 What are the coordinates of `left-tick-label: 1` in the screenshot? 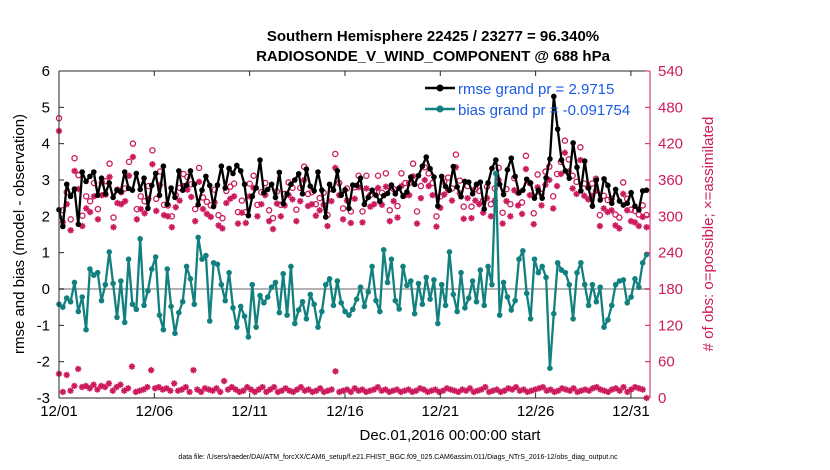 It's located at (46, 253).